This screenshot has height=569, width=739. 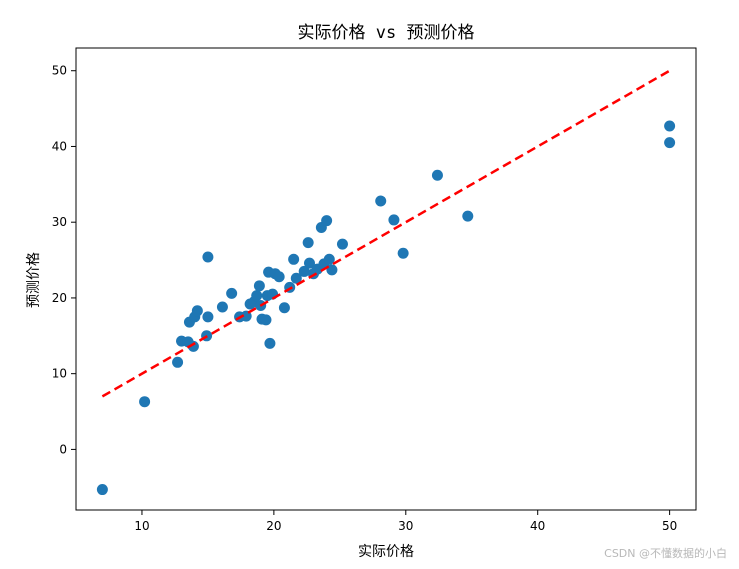 What do you see at coordinates (63, 449) in the screenshot?
I see `y-tick-label: 0` at bounding box center [63, 449].